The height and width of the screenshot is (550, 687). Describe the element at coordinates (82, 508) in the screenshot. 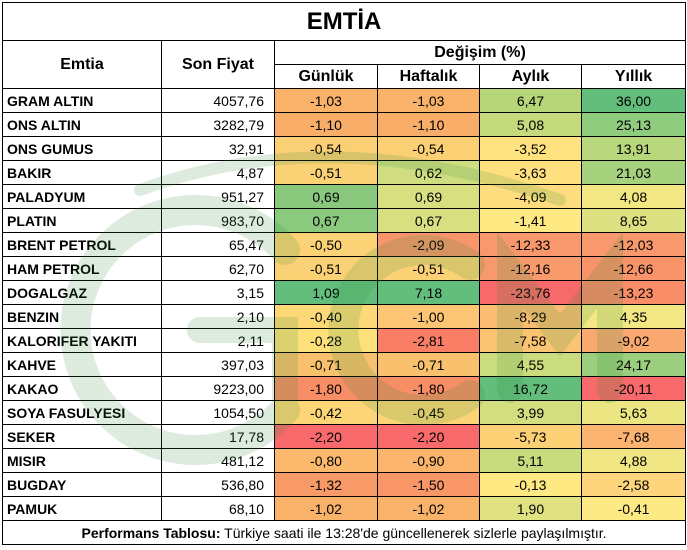

I see `commodity-name: PAMUK` at that location.